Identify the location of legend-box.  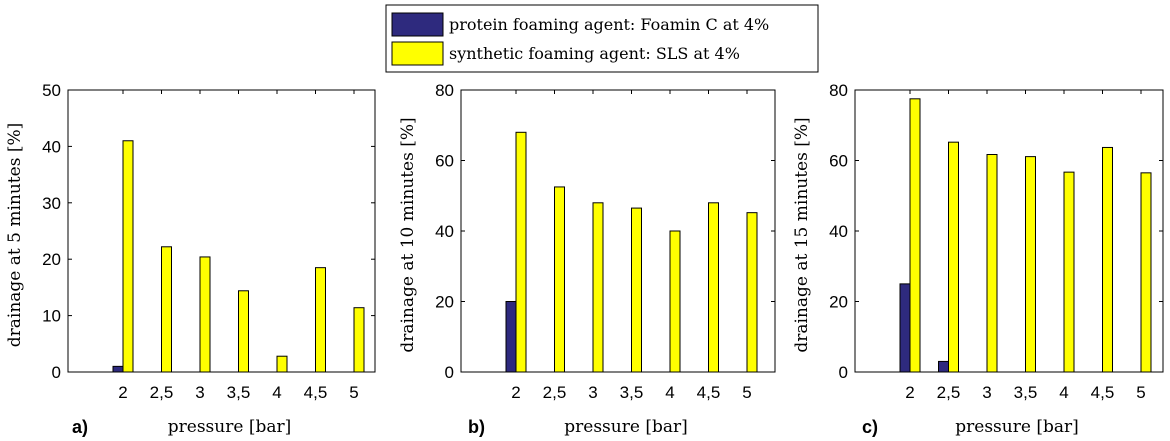
(602, 38).